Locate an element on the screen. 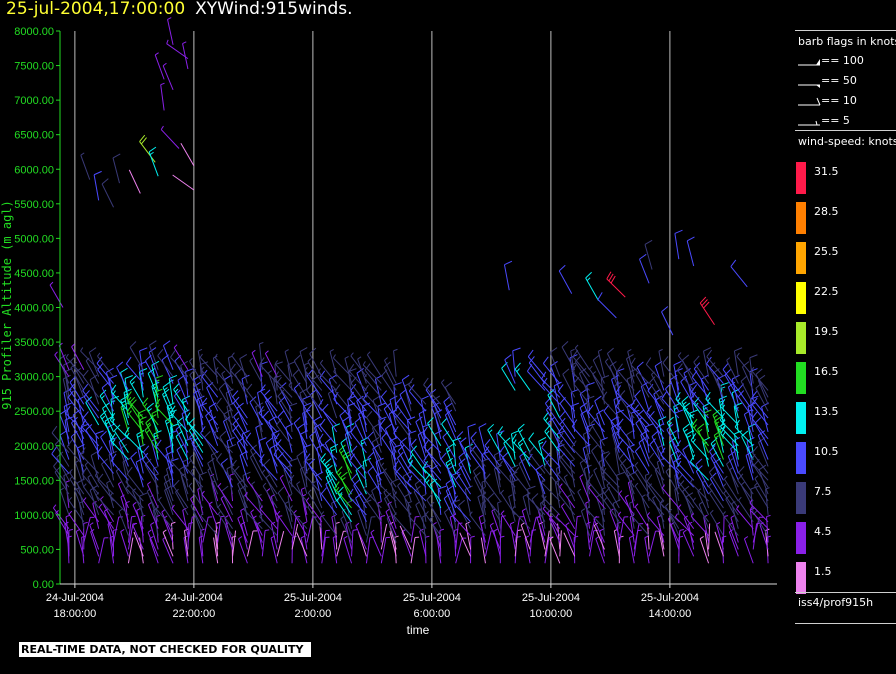  x-tick-date: 24-Jul-2004 is located at coordinates (75, 598).